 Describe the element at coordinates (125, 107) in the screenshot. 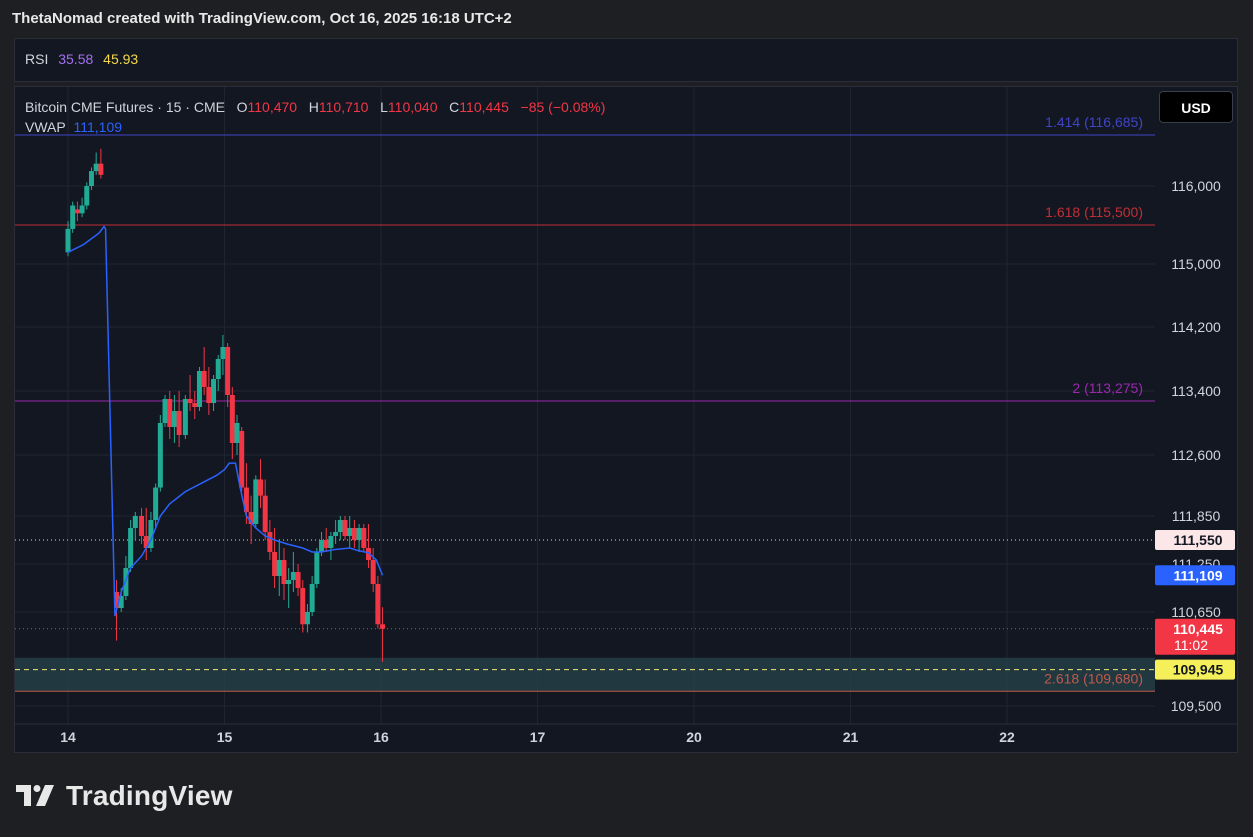

I see `symbol-title: Bitcoin CME Futures · 15 · CME` at that location.